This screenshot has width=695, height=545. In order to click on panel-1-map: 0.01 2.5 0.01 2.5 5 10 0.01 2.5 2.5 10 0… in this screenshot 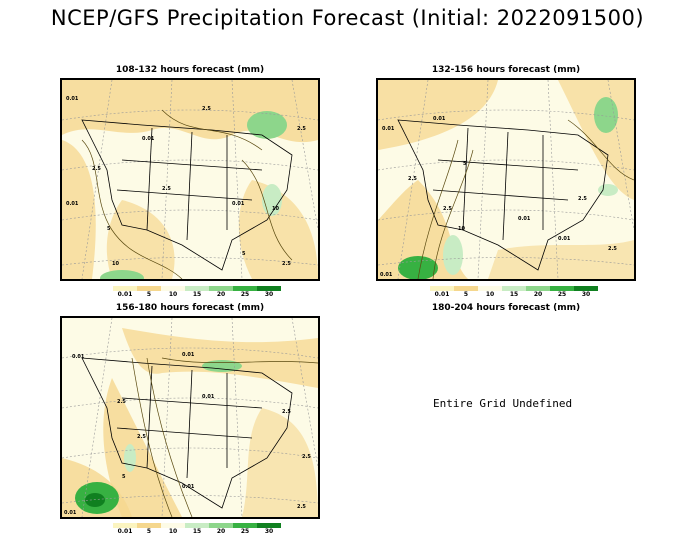, I will do `click(190, 179)`.